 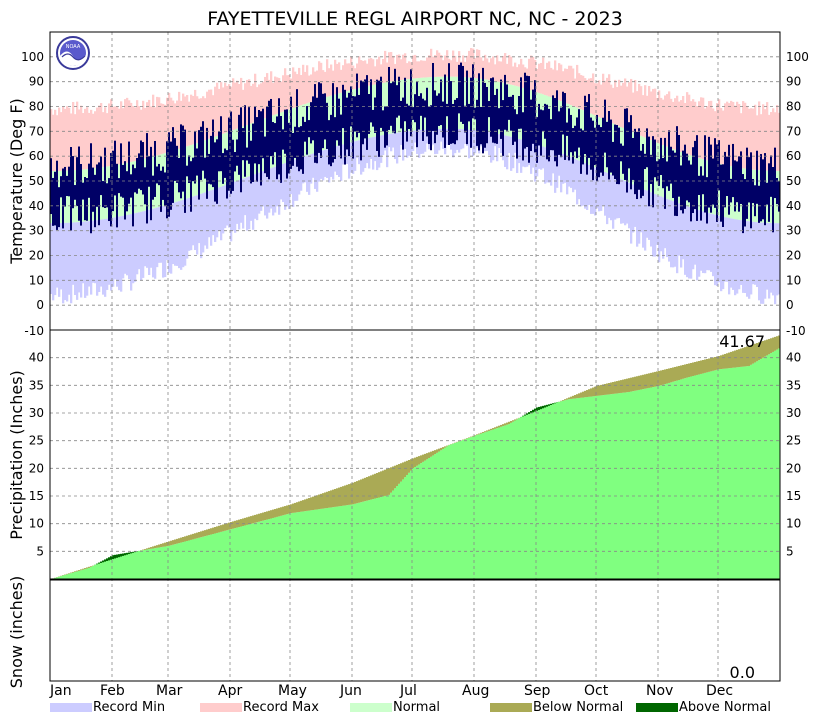 I want to click on legend-label: Record Min, so click(x=129, y=707).